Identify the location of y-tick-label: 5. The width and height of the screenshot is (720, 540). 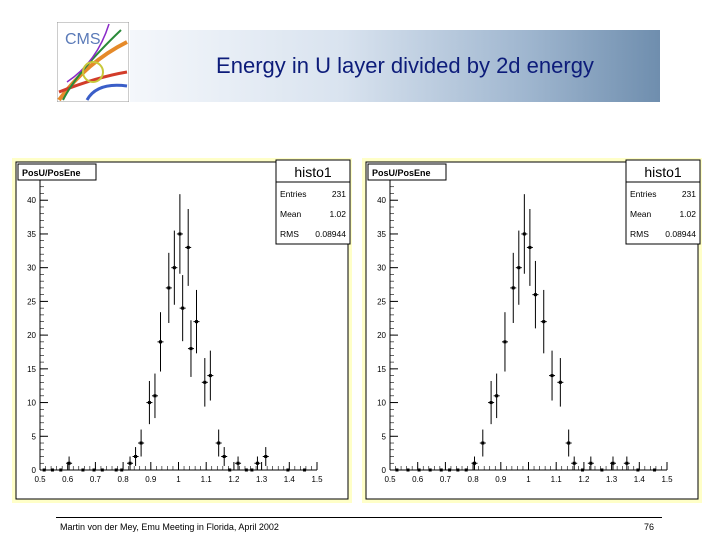
(384, 436).